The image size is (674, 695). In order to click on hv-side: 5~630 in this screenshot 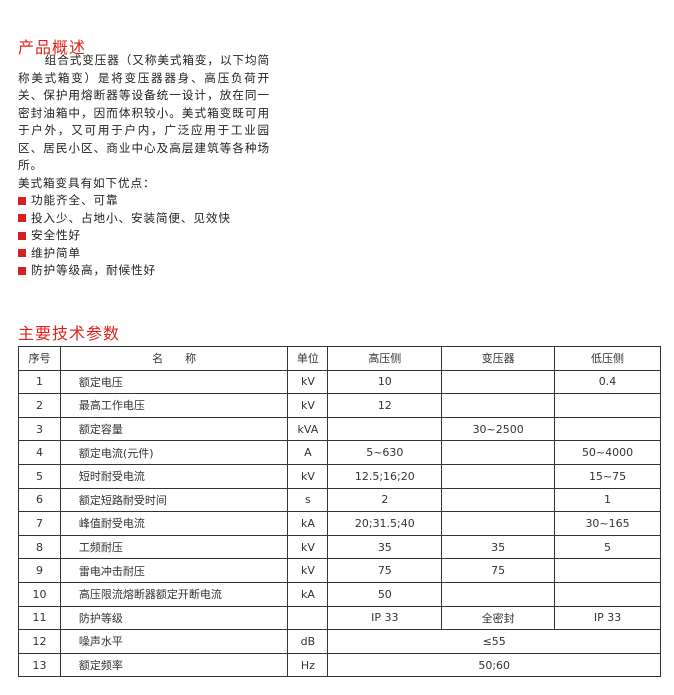, I will do `click(385, 452)`.